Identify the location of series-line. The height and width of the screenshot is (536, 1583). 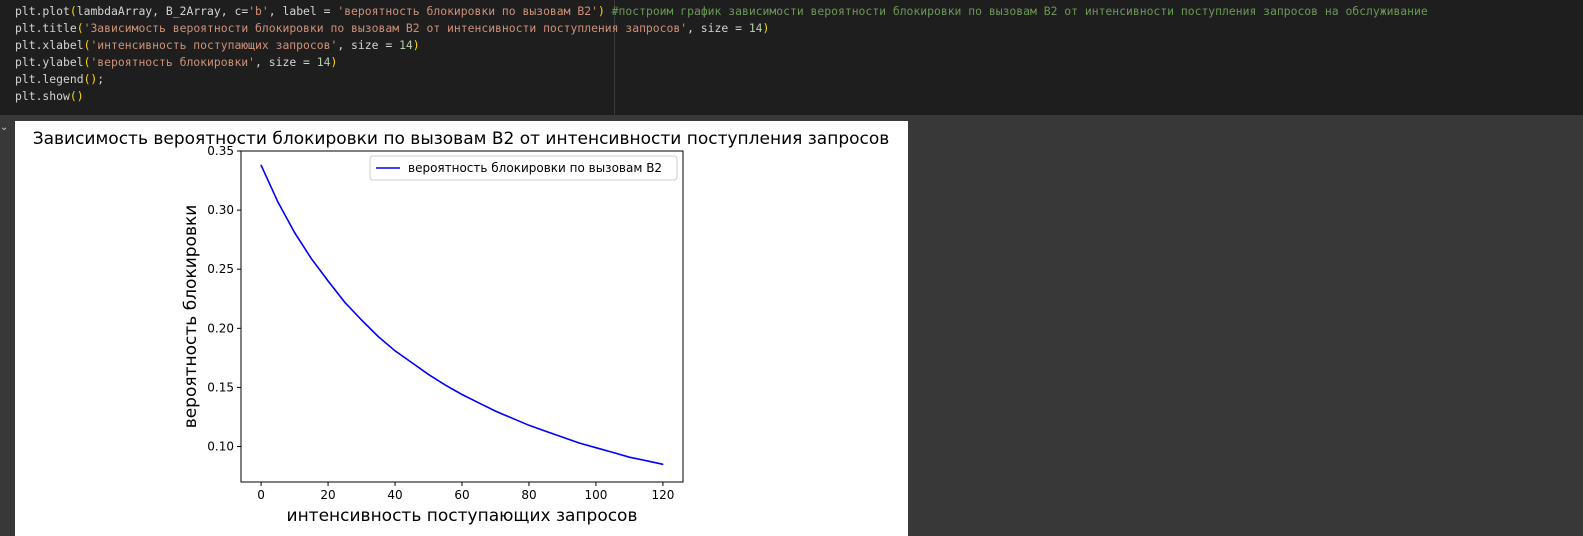
(462, 315).